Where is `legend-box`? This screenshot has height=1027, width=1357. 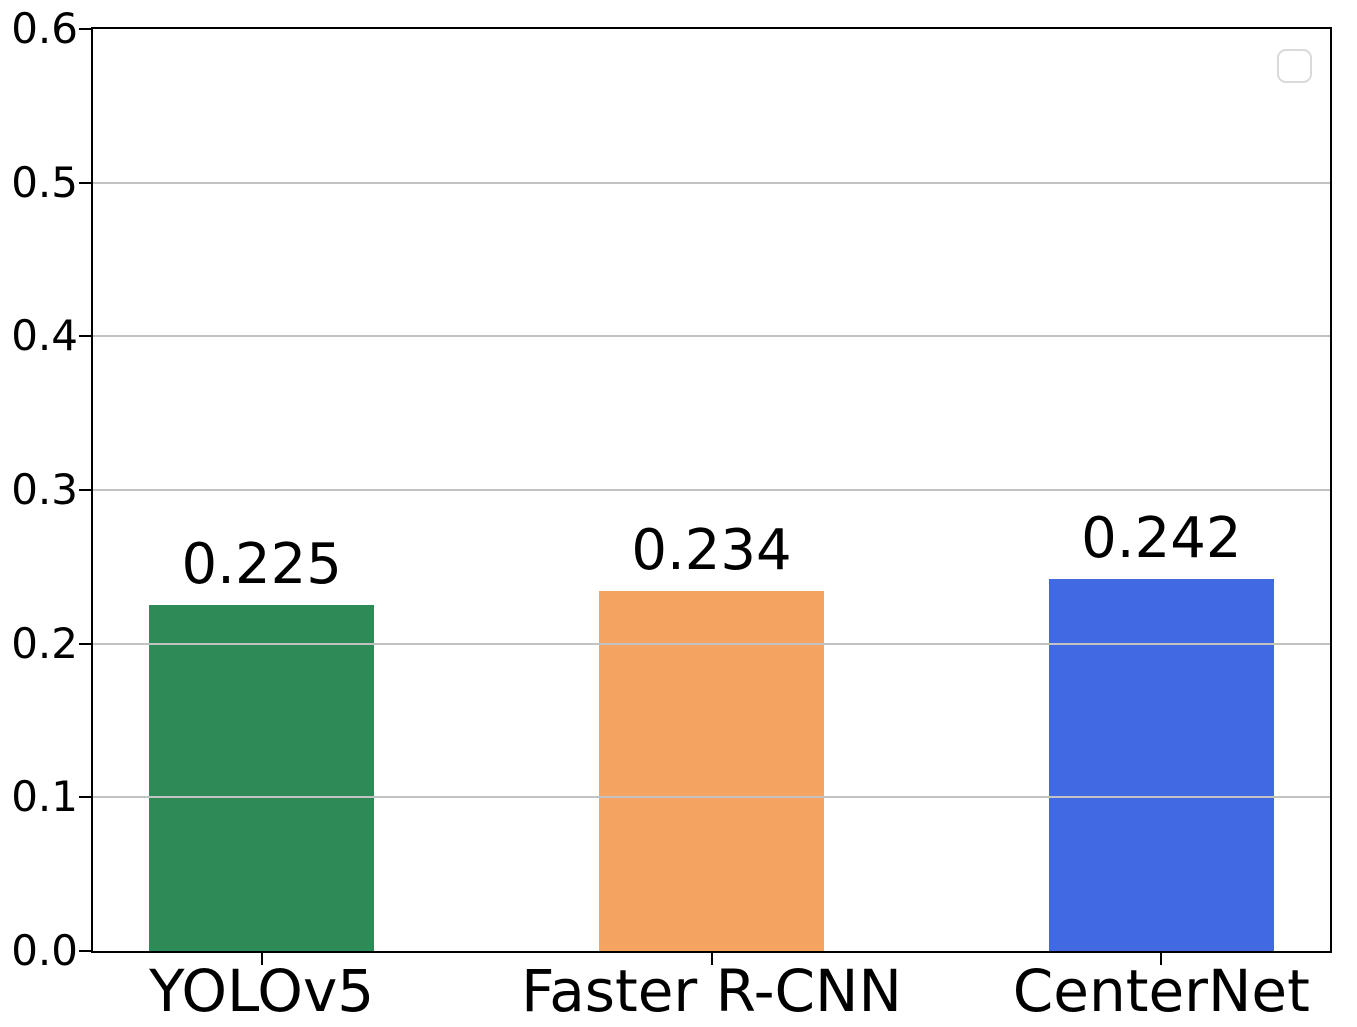
legend-box is located at coordinates (1294, 66).